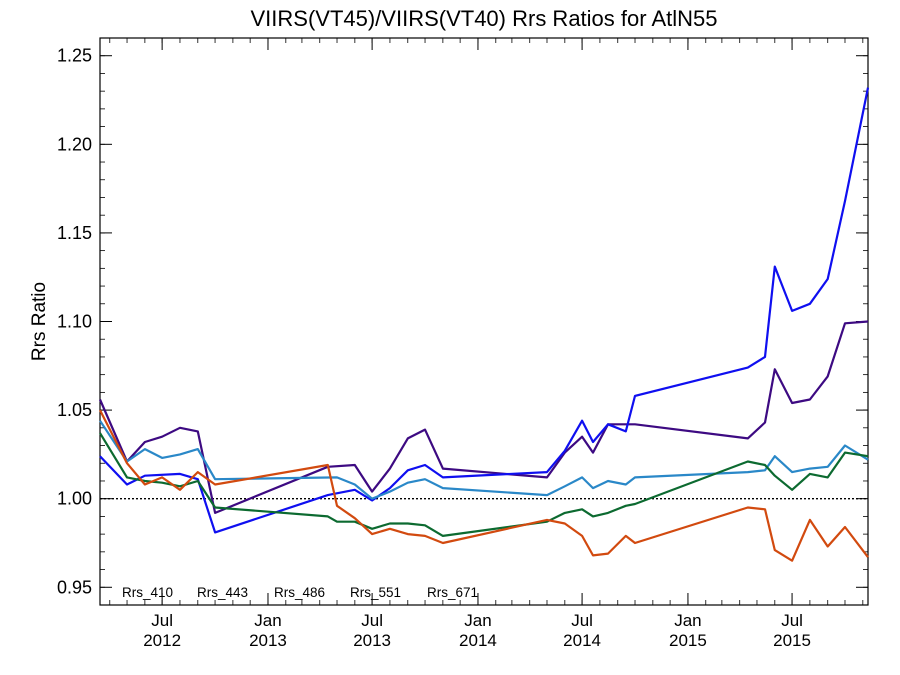  What do you see at coordinates (74, 56) in the screenshot?
I see `y-tick-label: 1.25` at bounding box center [74, 56].